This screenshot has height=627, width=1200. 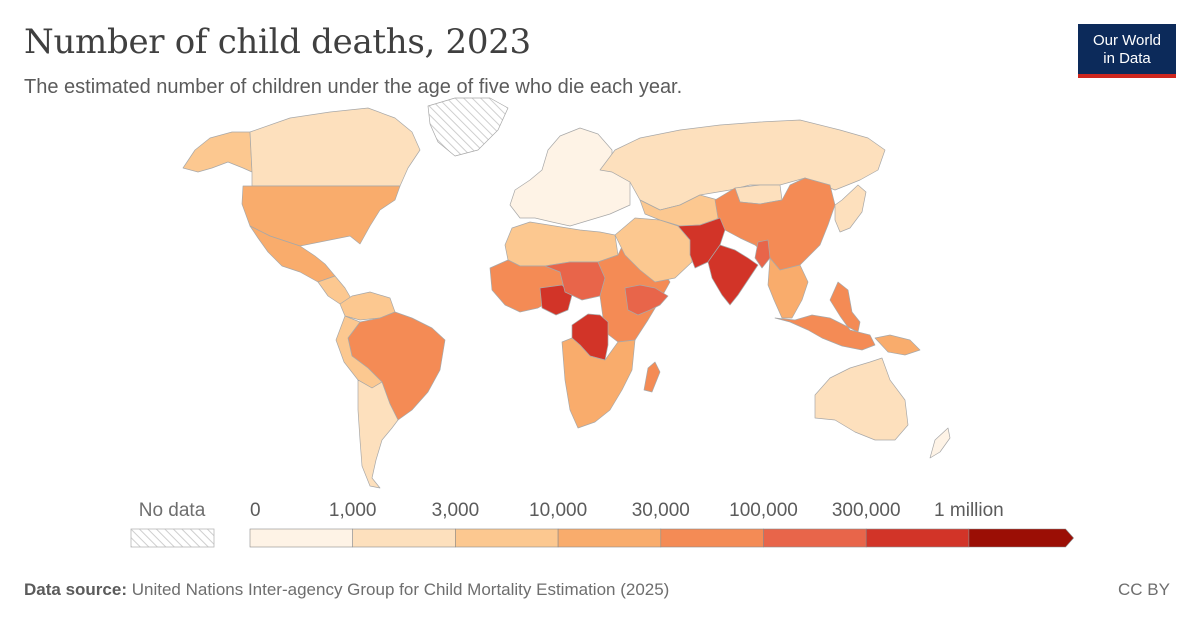 What do you see at coordinates (1144, 589) in the screenshot?
I see `license-label: CC BY` at bounding box center [1144, 589].